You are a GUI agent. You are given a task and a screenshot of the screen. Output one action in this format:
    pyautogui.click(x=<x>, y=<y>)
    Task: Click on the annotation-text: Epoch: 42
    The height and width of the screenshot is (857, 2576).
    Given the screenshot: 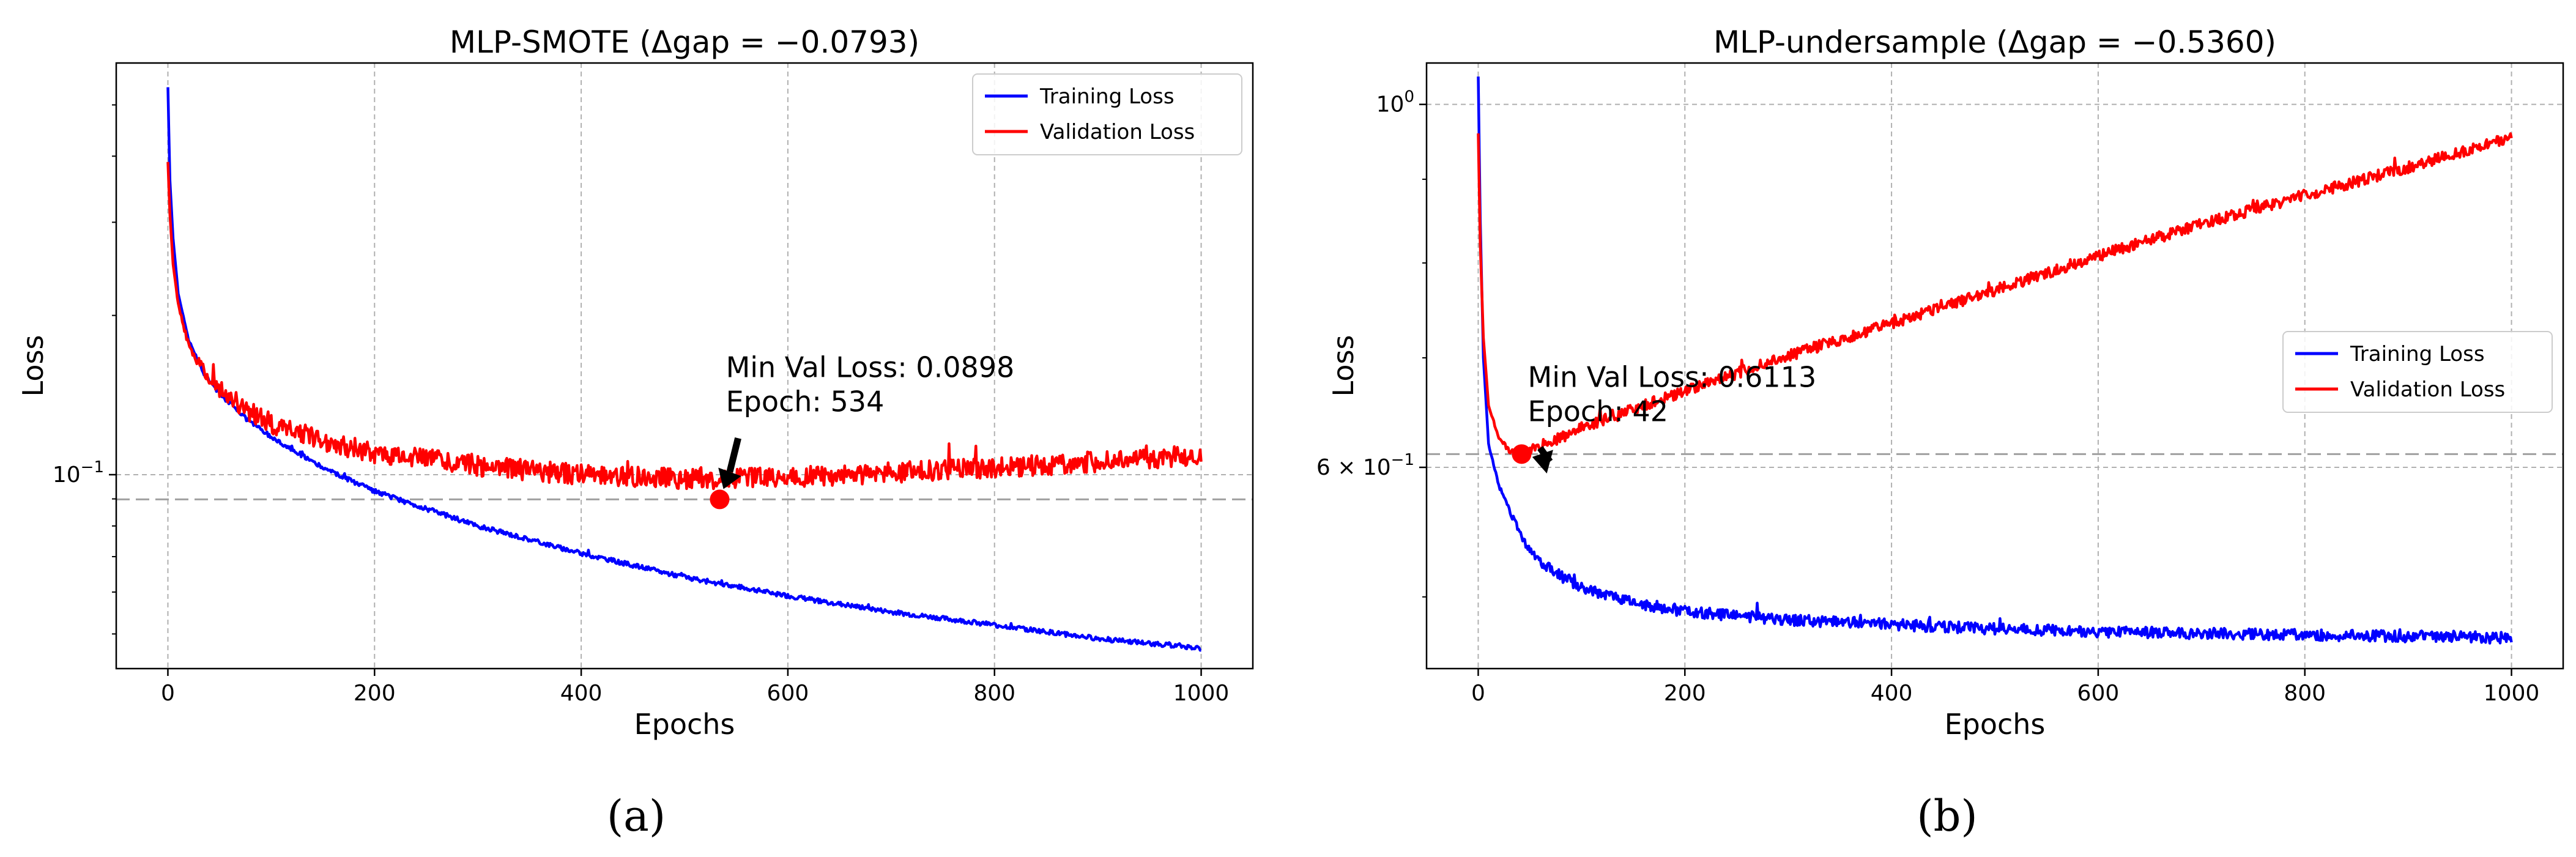 What is the action you would take?
    pyautogui.click(x=1598, y=411)
    